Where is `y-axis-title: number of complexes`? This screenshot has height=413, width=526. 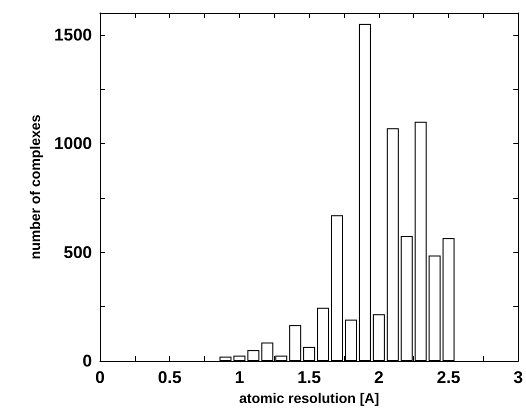 y-axis-title: number of complexes is located at coordinates (35, 187).